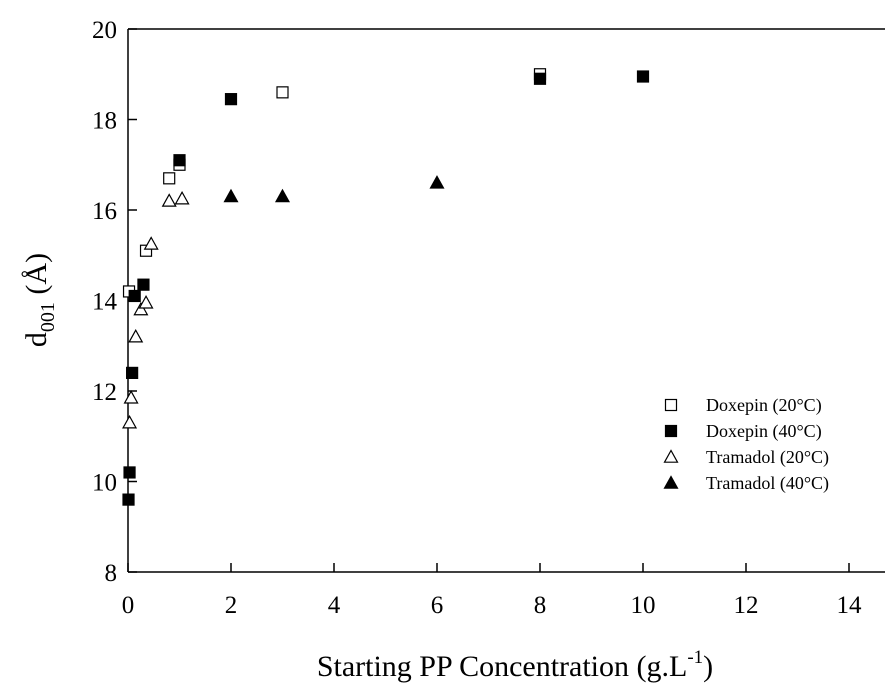 The image size is (890, 687). I want to click on y-tick-label: 14, so click(105, 302).